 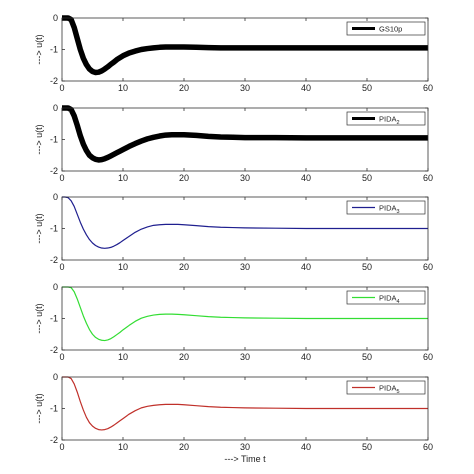 I want to click on legend-label-subscript: 4, so click(x=398, y=302).